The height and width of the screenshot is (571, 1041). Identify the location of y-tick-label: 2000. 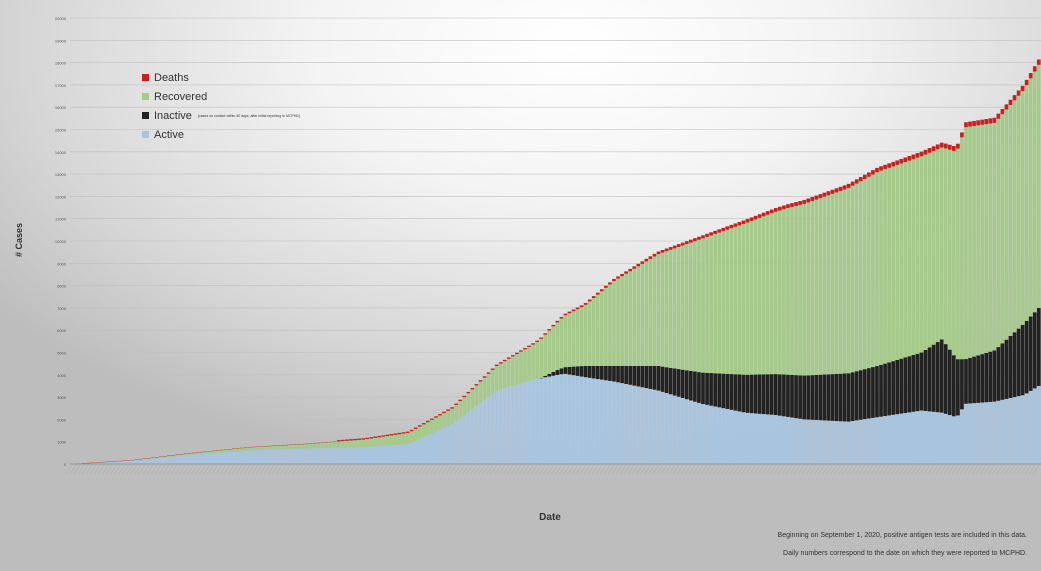
(62, 419).